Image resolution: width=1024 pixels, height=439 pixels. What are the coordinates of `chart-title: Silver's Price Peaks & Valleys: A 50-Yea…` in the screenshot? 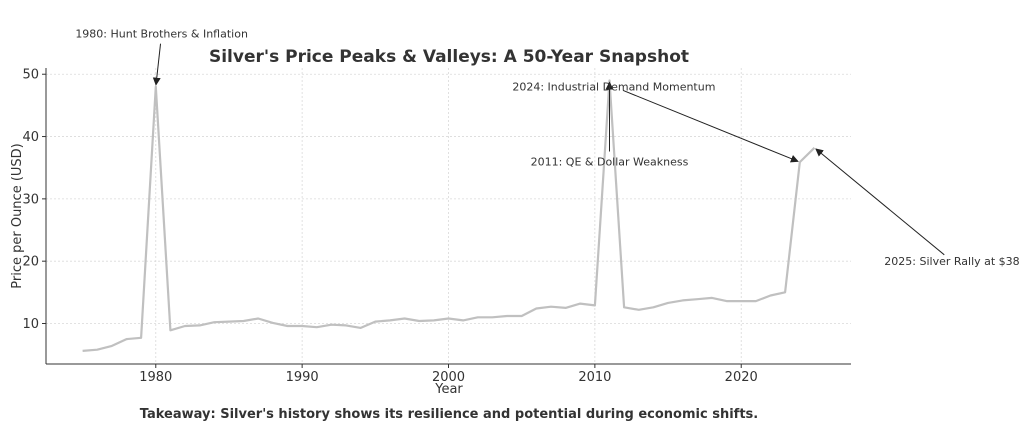 It's located at (449, 57).